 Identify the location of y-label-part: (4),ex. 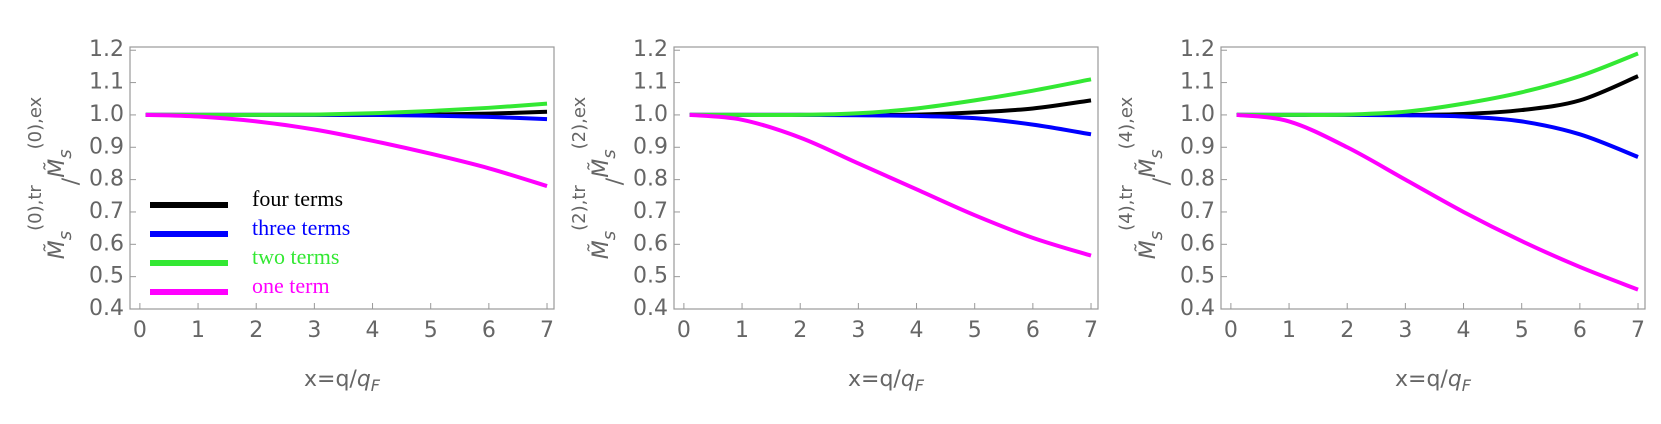
(1126, 122).